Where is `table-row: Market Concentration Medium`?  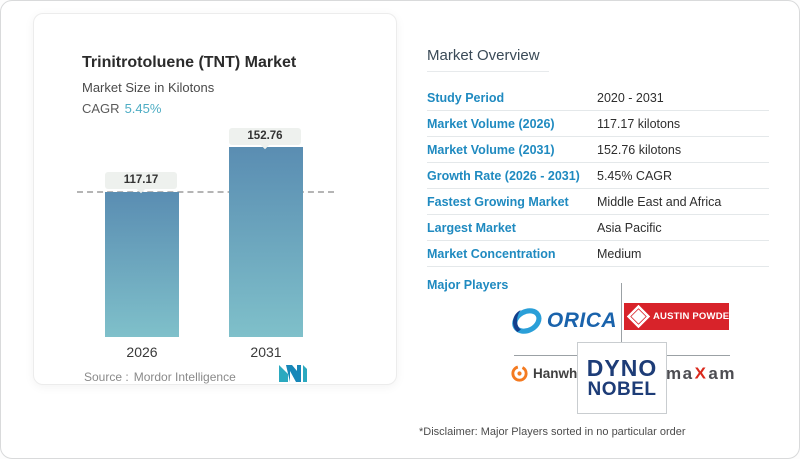 table-row: Market Concentration Medium is located at coordinates (598, 254).